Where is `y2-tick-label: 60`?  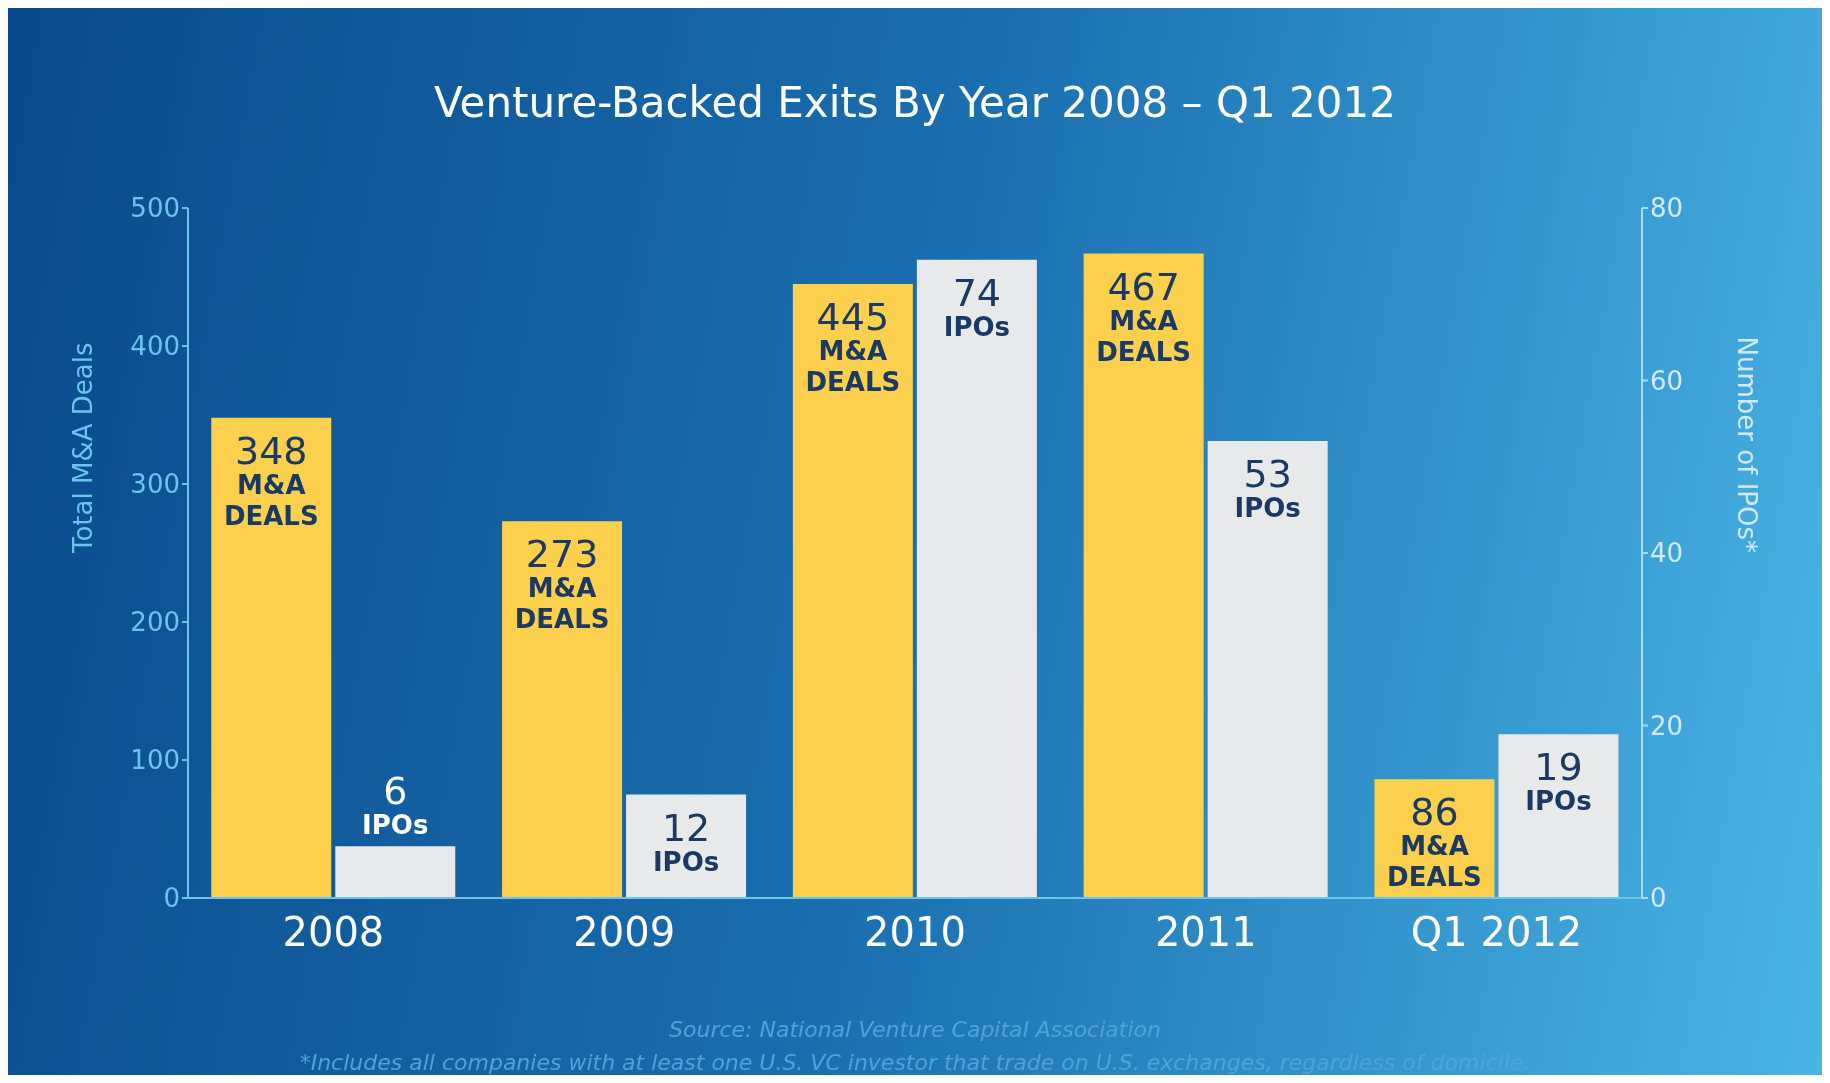
y2-tick-label: 60 is located at coordinates (1667, 380).